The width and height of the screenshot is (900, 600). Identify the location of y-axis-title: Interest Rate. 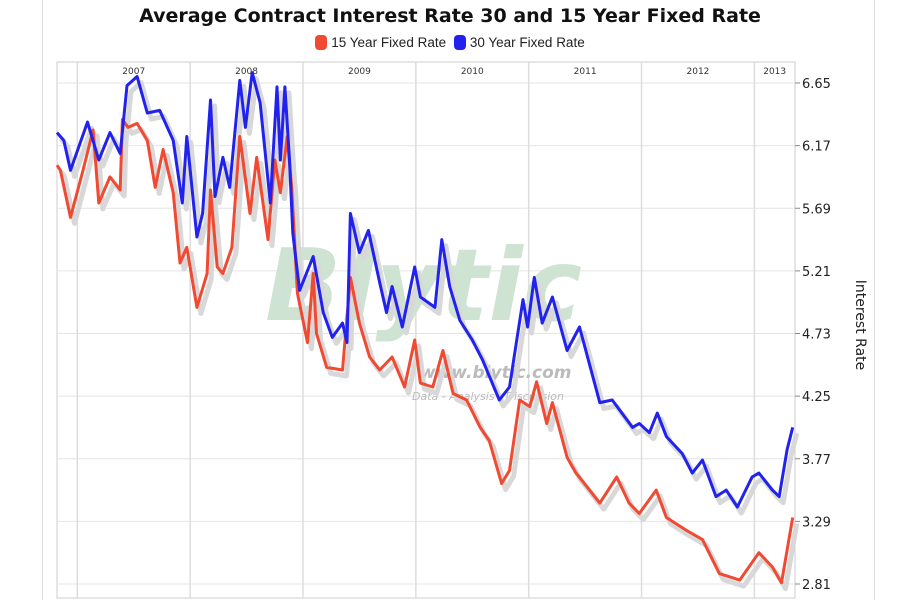
(860, 325).